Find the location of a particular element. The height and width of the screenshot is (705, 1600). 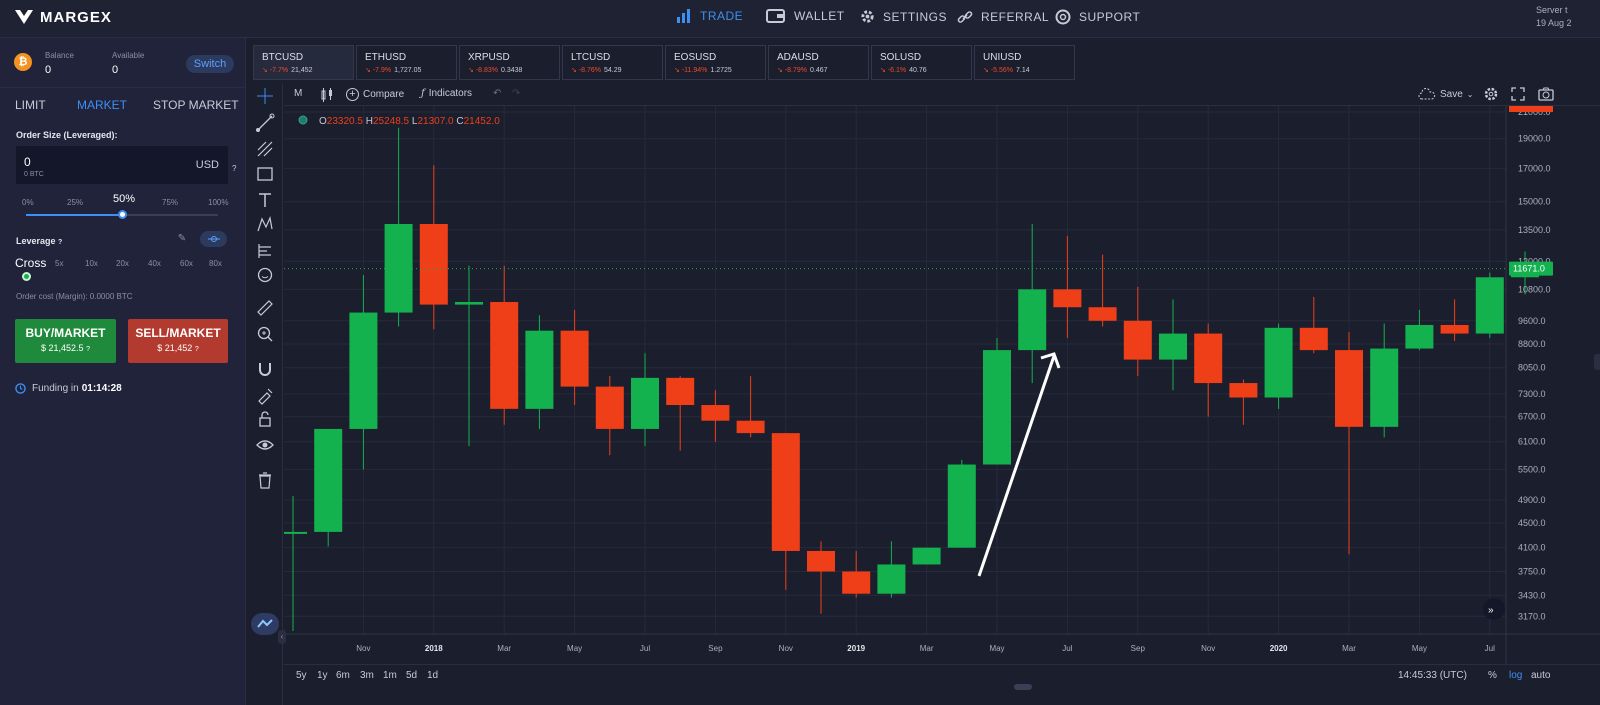

stay-drawing-icon is located at coordinates (265, 395).